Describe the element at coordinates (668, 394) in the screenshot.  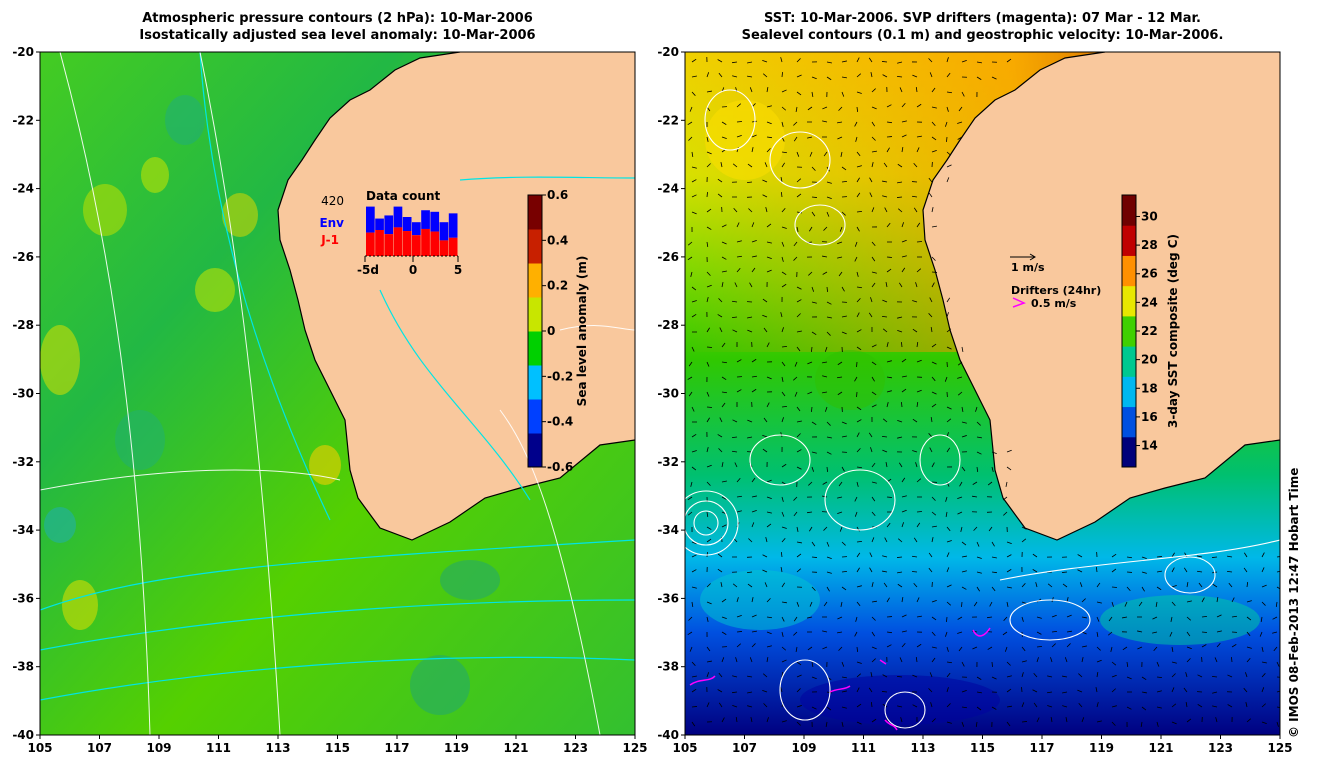
I see `right-y-tick-label: -30` at that location.